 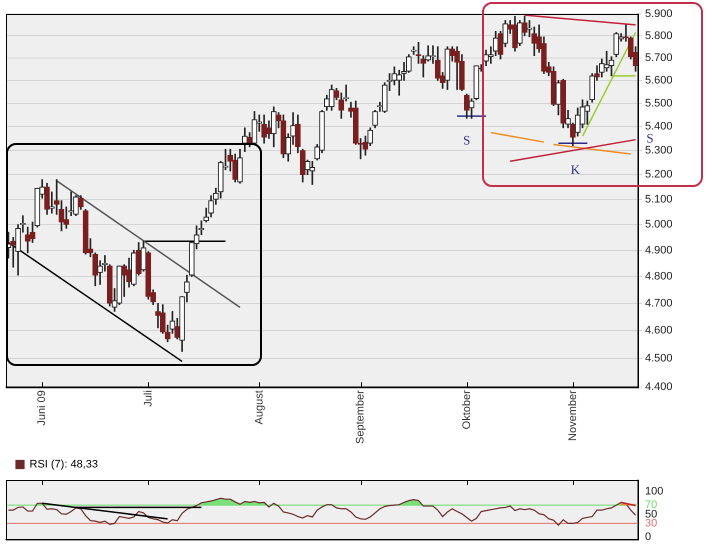 What do you see at coordinates (575, 170) in the screenshot?
I see `annotation: K` at bounding box center [575, 170].